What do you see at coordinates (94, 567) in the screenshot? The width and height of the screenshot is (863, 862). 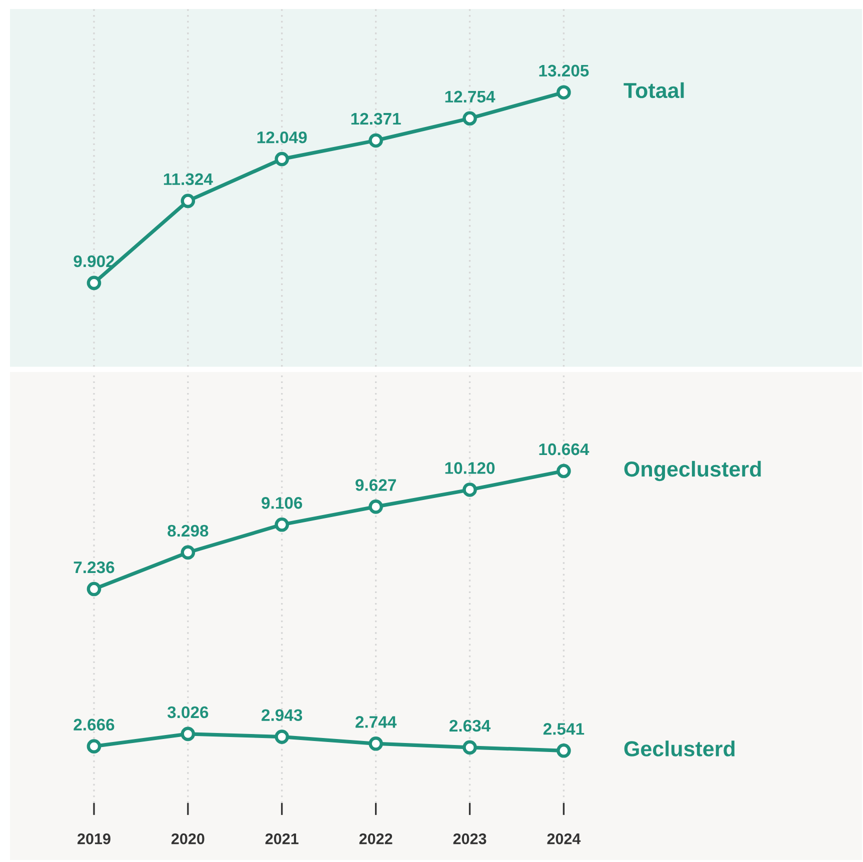 I see `data-label: 7.236` at bounding box center [94, 567].